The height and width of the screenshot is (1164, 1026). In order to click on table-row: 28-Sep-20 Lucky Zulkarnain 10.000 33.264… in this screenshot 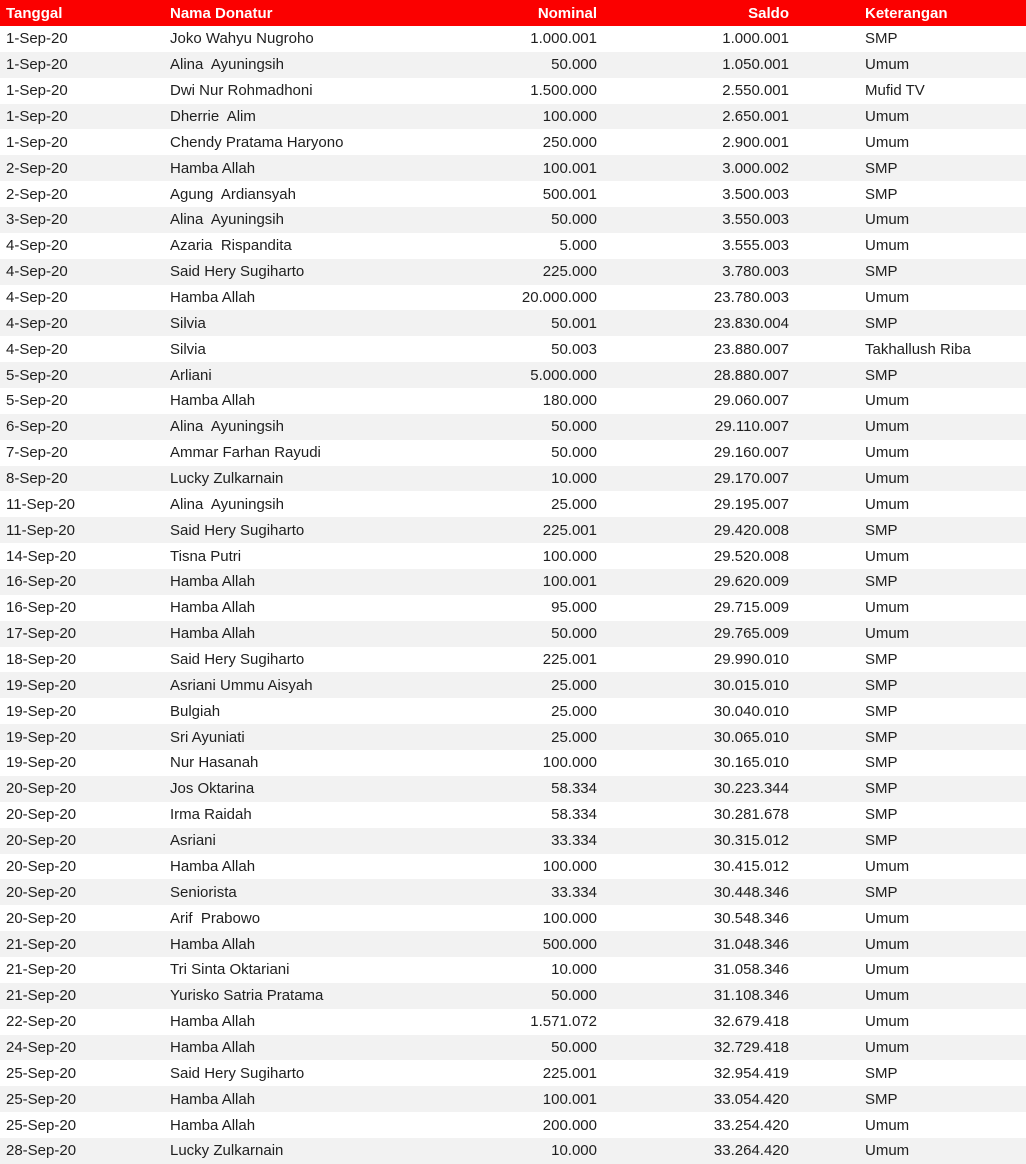, I will do `click(513, 1150)`.